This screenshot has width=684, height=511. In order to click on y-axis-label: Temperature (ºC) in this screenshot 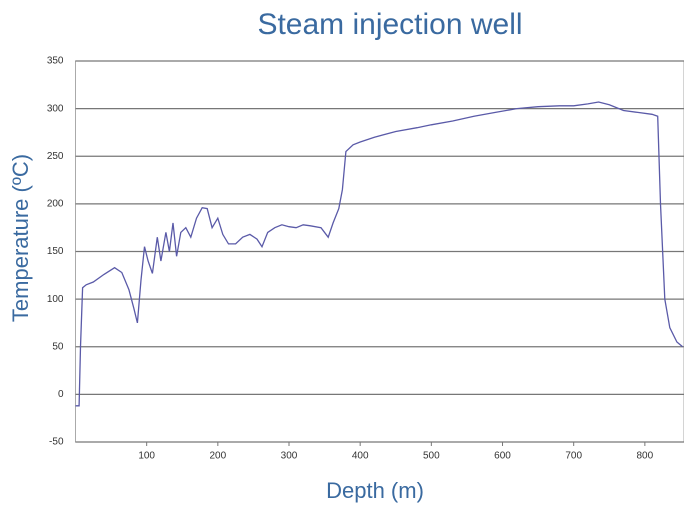, I will do `click(20, 238)`.